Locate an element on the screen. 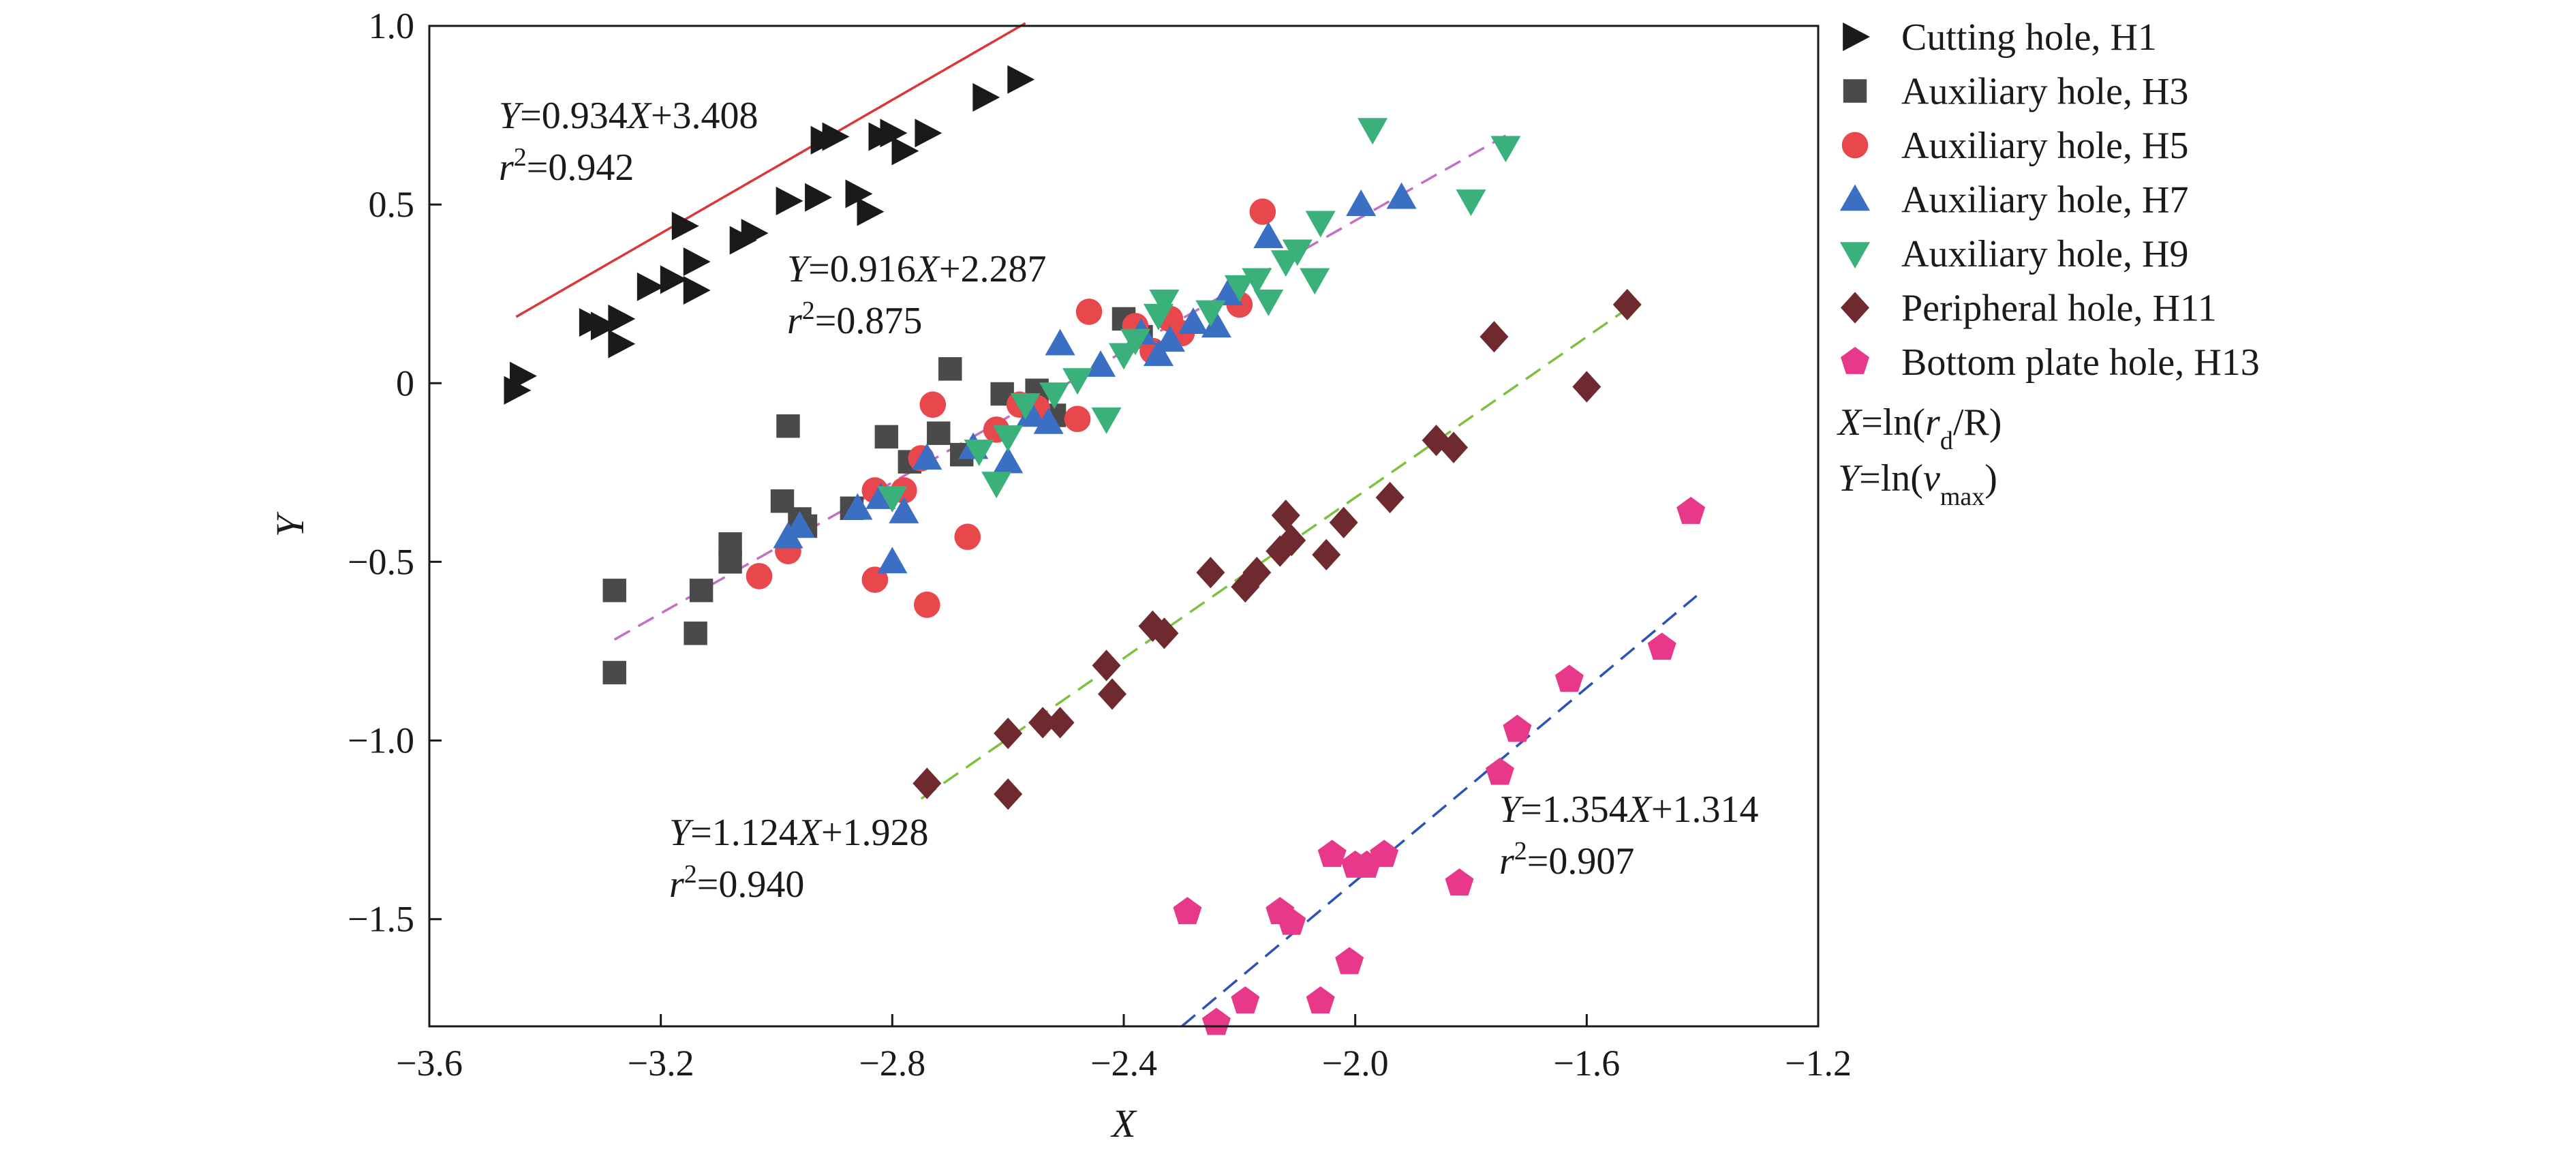 The image size is (2576, 1149). fit-equation: Y=0.916X+2.287 is located at coordinates (917, 269).